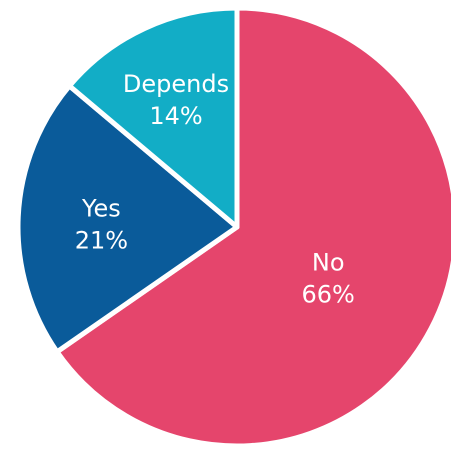  I want to click on slice-value-depends: 14%, so click(175, 116).